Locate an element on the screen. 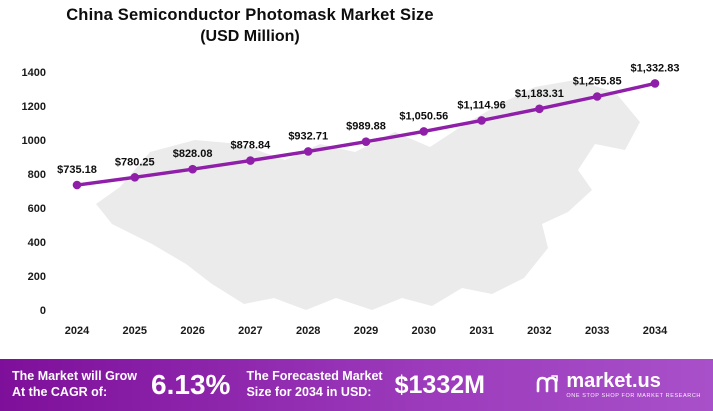 This screenshot has width=713, height=411. forecast-label-line2: Size for 2034 in USD: is located at coordinates (309, 392).